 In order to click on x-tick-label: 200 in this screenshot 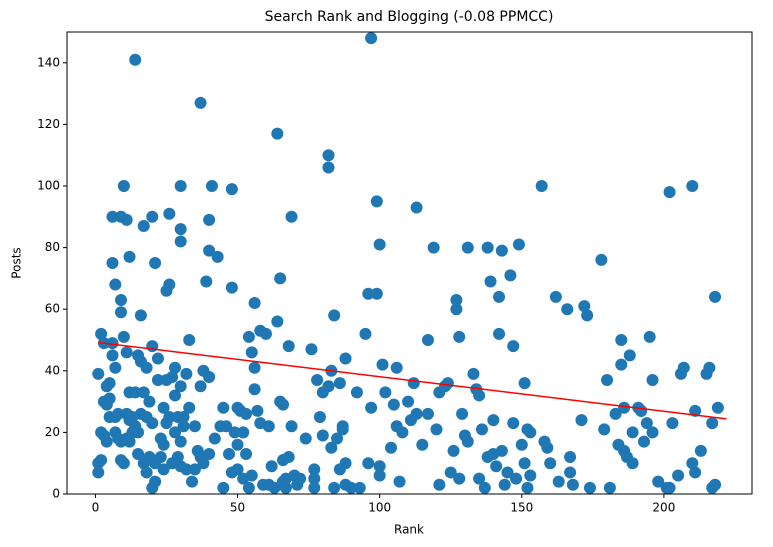, I will do `click(663, 508)`.